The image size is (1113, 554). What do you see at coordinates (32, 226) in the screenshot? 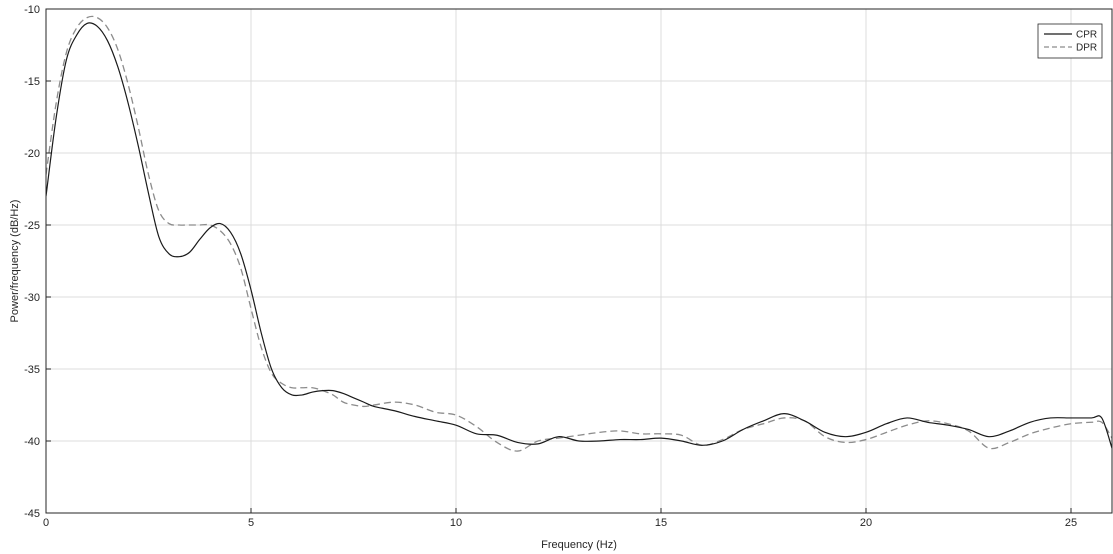
I see `y-tick-label: -25` at bounding box center [32, 226].